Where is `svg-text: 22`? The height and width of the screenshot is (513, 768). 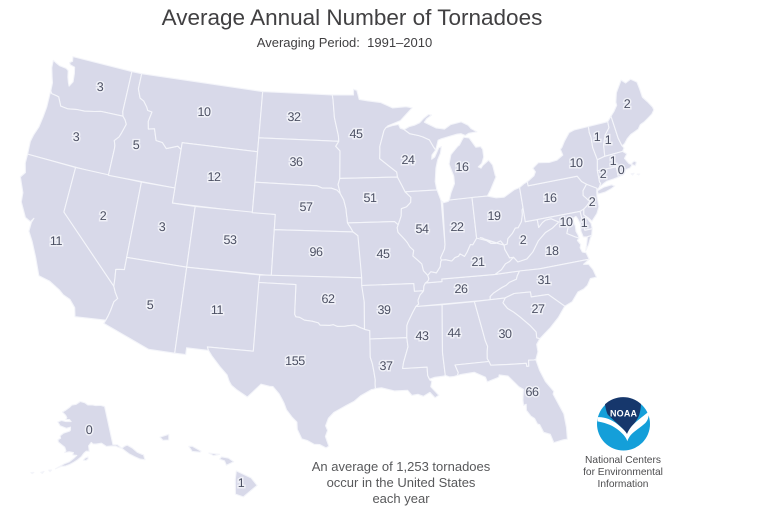
svg-text: 22 is located at coordinates (457, 227).